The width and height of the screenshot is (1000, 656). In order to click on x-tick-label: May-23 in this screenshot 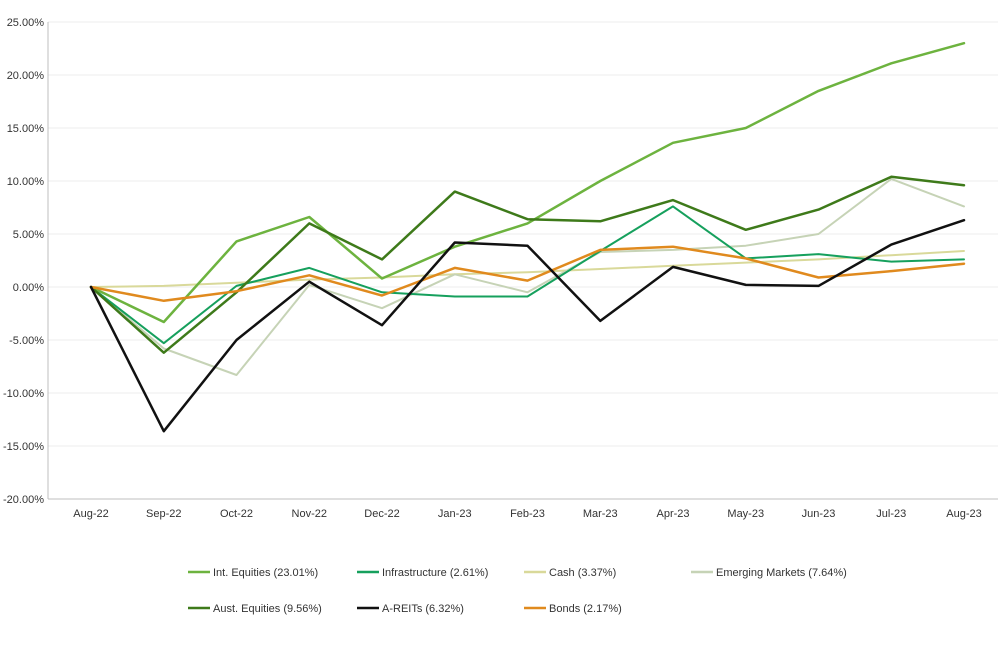, I will do `click(745, 514)`.